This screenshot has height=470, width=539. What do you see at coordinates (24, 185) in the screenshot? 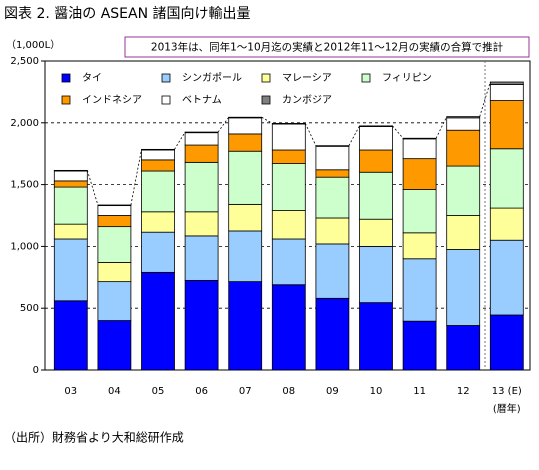
I see `y-tick-label: 1,500` at bounding box center [24, 185].